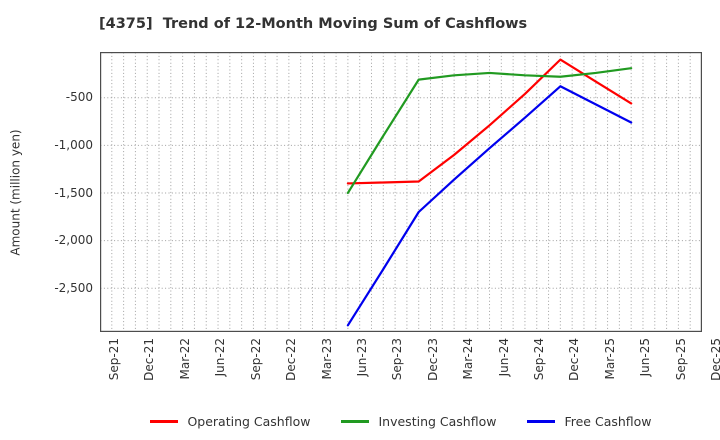 The image size is (720, 440). What do you see at coordinates (149, 359) in the screenshot?
I see `x-tick-label: Dec-21` at bounding box center [149, 359].